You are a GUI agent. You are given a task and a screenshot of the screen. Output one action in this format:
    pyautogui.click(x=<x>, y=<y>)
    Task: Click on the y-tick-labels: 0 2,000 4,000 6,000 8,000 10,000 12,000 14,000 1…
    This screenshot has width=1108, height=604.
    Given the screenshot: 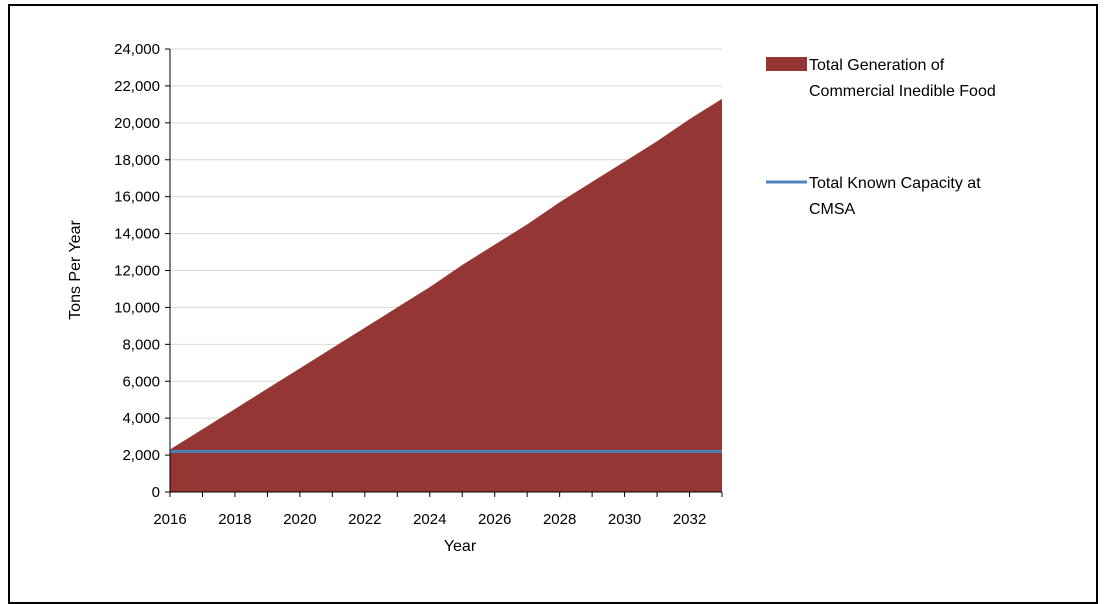 What is the action you would take?
    pyautogui.click(x=137, y=271)
    